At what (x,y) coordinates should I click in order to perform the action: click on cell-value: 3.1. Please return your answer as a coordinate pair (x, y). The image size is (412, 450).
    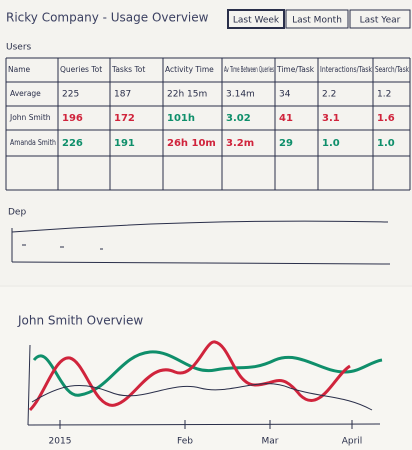
    Looking at the image, I should click on (331, 118).